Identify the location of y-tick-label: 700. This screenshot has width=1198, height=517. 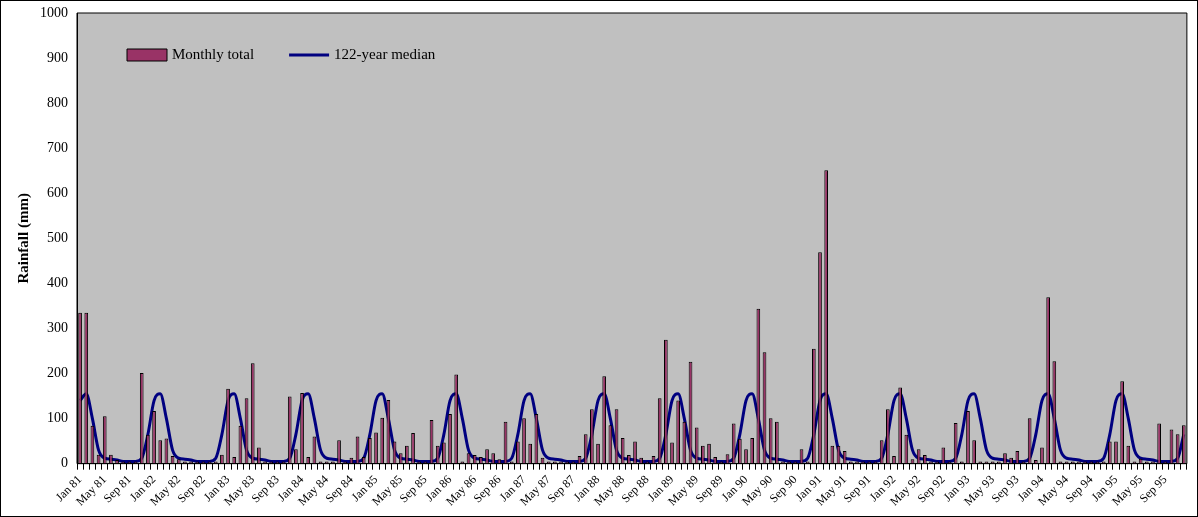
(57, 147).